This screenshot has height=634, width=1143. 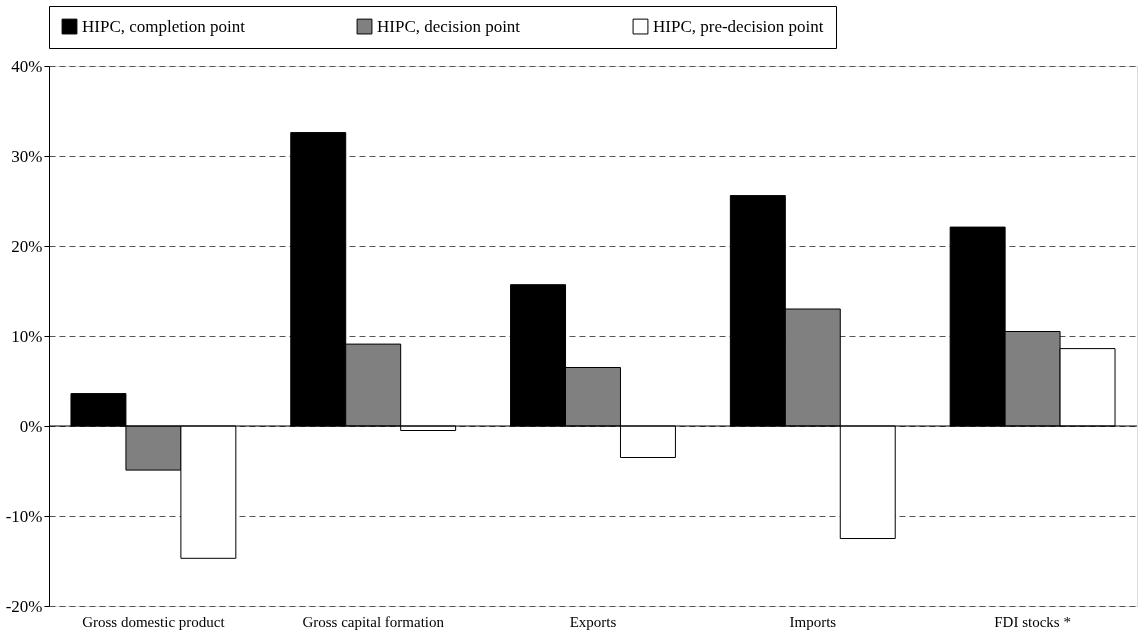 What do you see at coordinates (449, 26) in the screenshot?
I see `legend-label: HIPC, decision point` at bounding box center [449, 26].